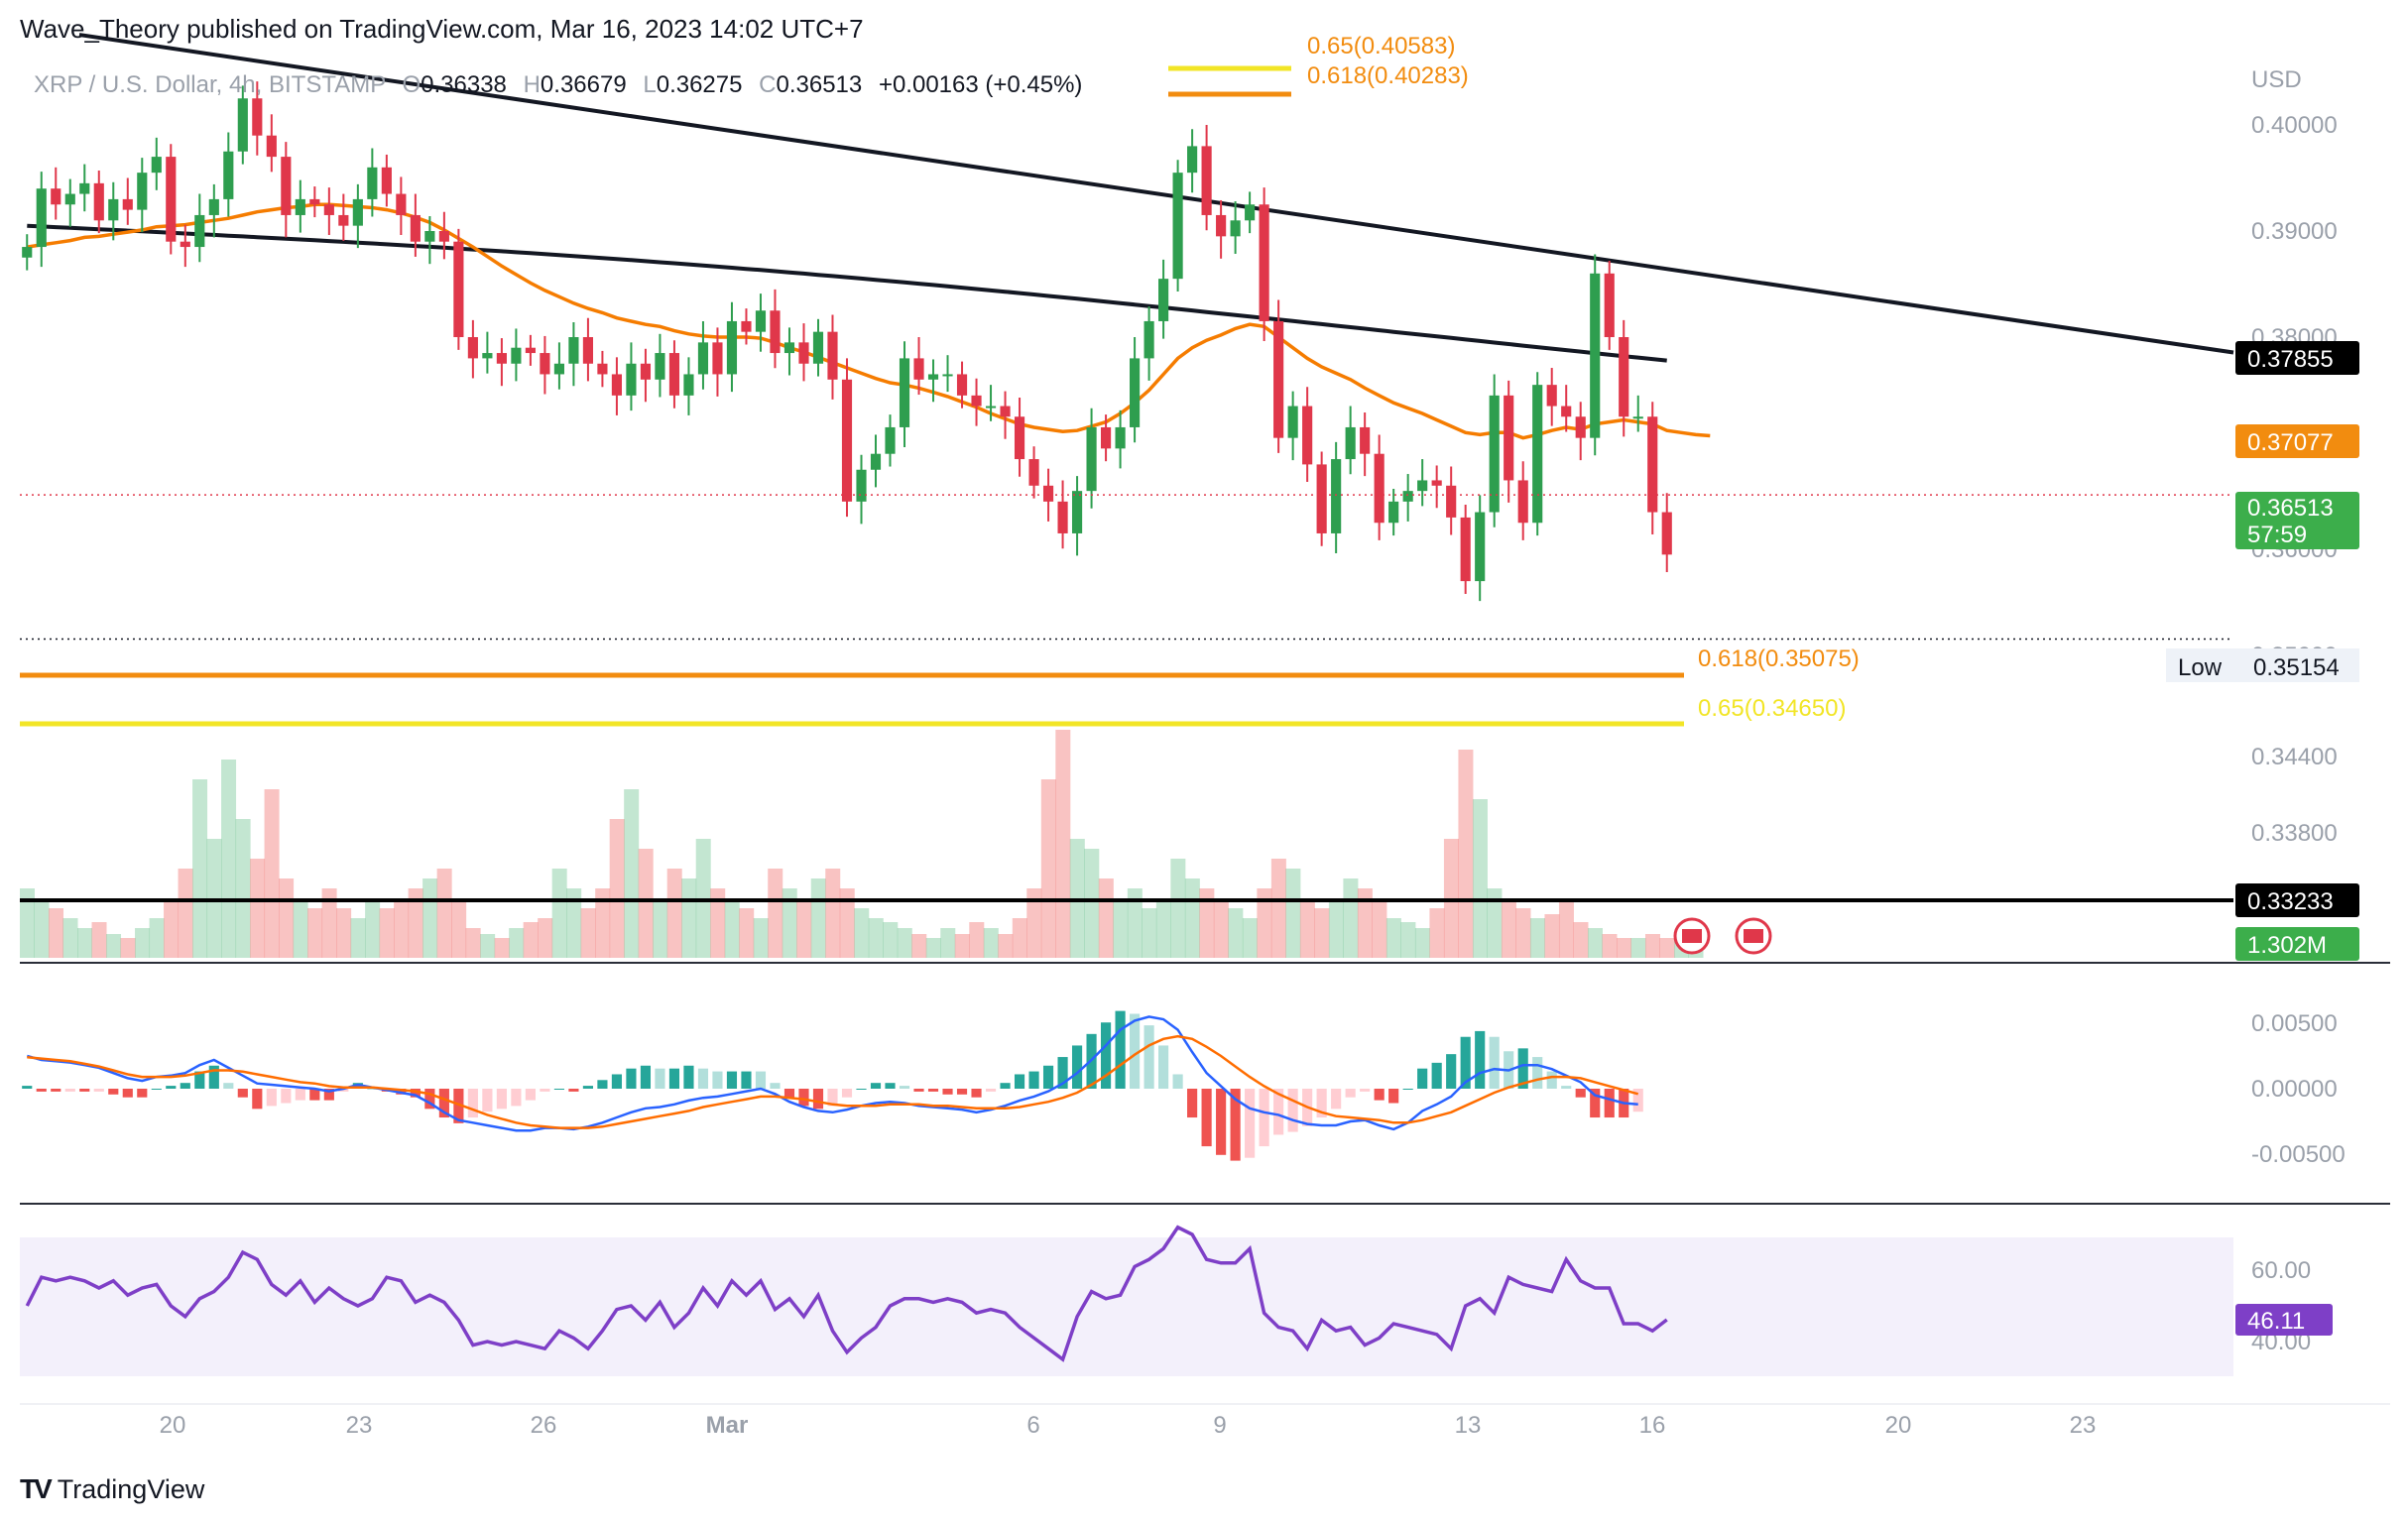  What do you see at coordinates (544, 1425) in the screenshot?
I see `x-tick-label: 26` at bounding box center [544, 1425].